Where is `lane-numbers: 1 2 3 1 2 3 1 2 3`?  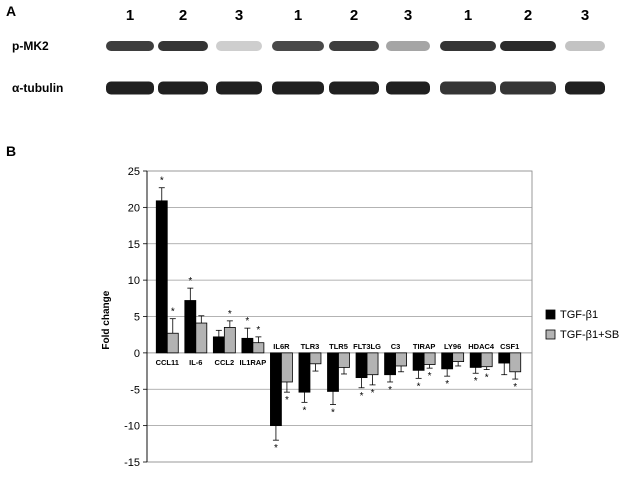 lane-numbers: 1 2 3 1 2 3 1 2 3 is located at coordinates (357, 15).